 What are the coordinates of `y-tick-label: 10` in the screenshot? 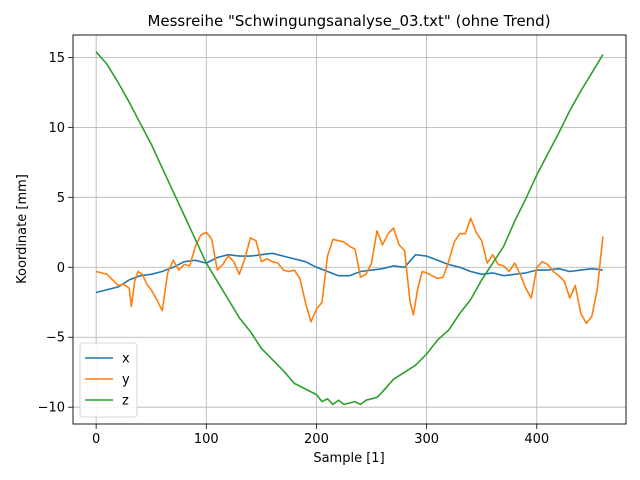 It's located at (56, 128).